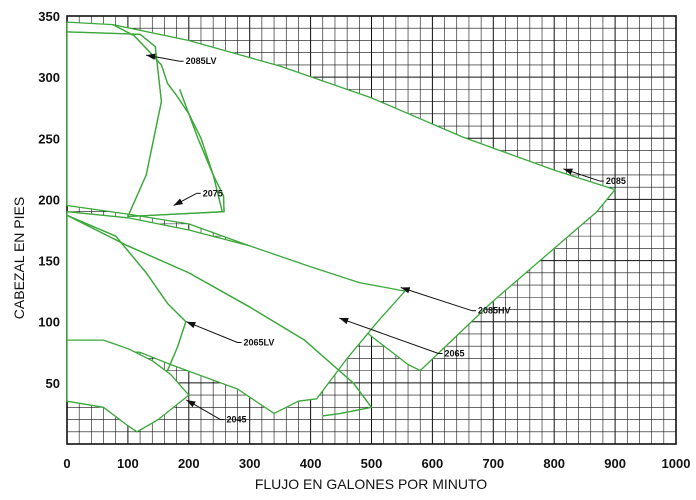 The width and height of the screenshot is (696, 500). Describe the element at coordinates (128, 463) in the screenshot. I see `x-tick-label: 100` at that location.